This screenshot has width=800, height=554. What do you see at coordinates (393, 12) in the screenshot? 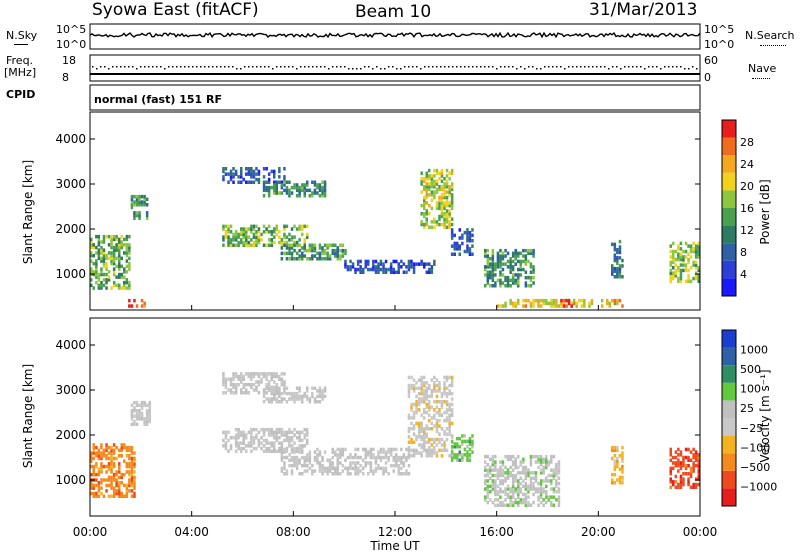
I see `beam-label: Beam 10` at bounding box center [393, 12].